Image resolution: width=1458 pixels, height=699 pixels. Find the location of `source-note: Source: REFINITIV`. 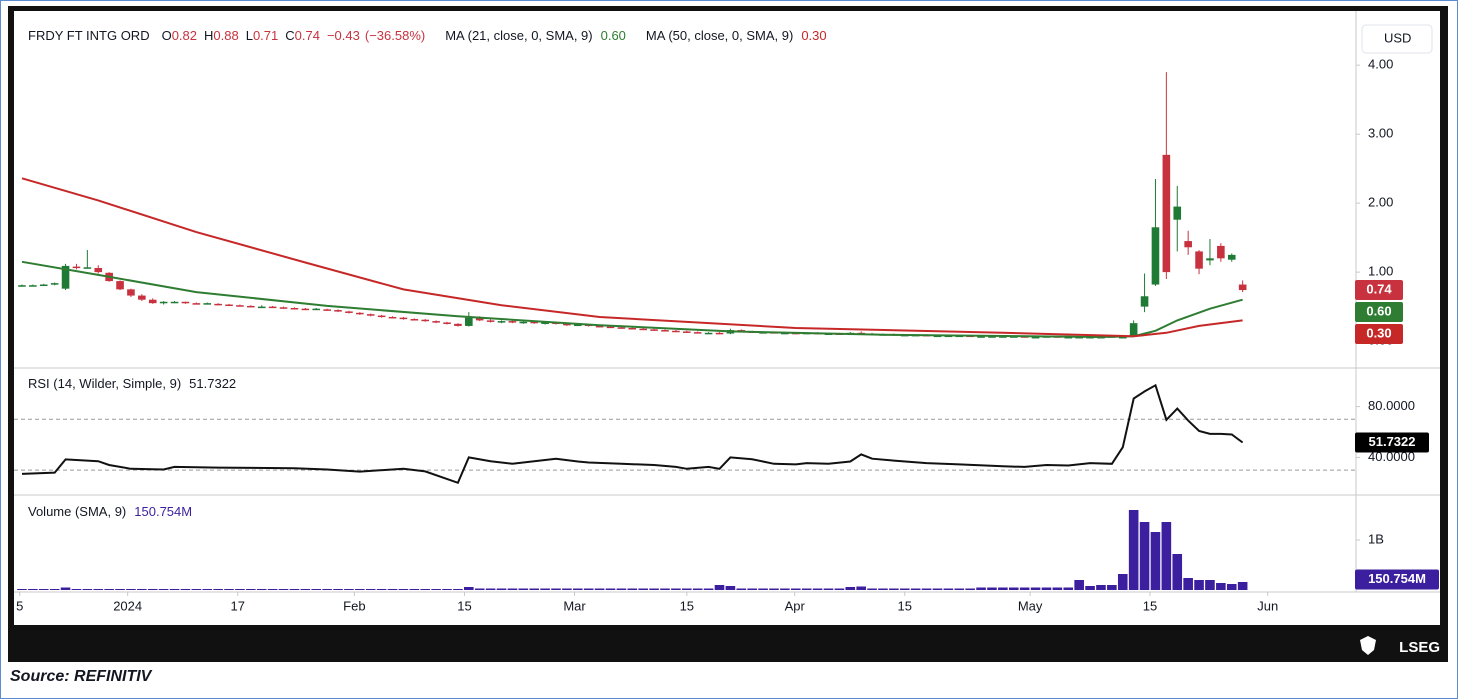

source-note: Source: REFINITIV is located at coordinates (81, 676).